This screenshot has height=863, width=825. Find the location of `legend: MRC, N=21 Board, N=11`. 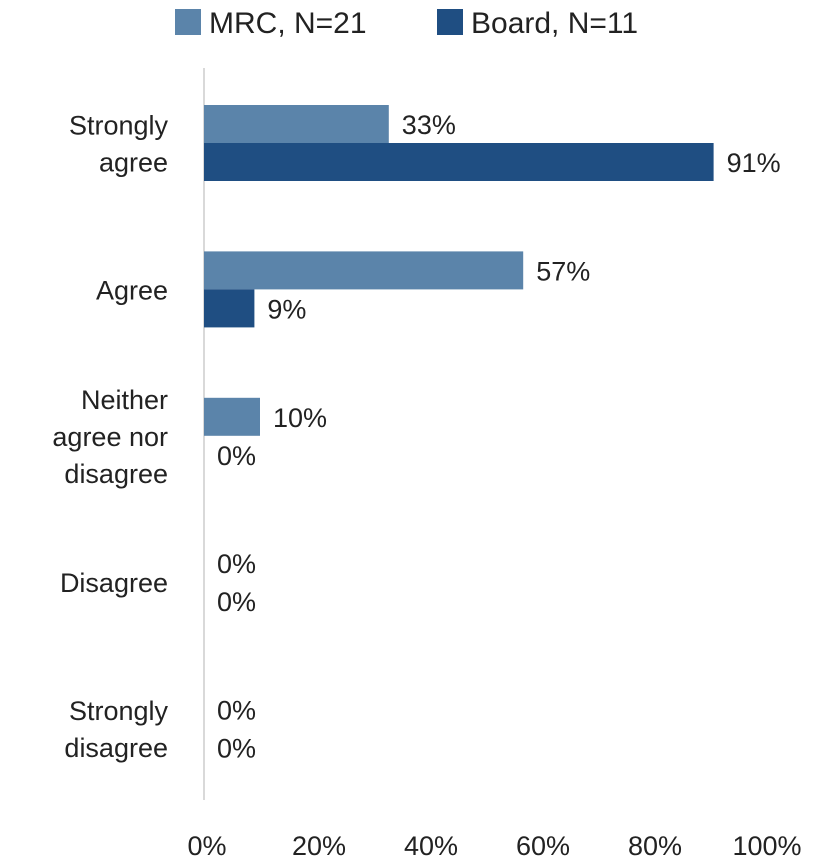

legend: MRC, N=21 Board, N=11 is located at coordinates (406, 23).